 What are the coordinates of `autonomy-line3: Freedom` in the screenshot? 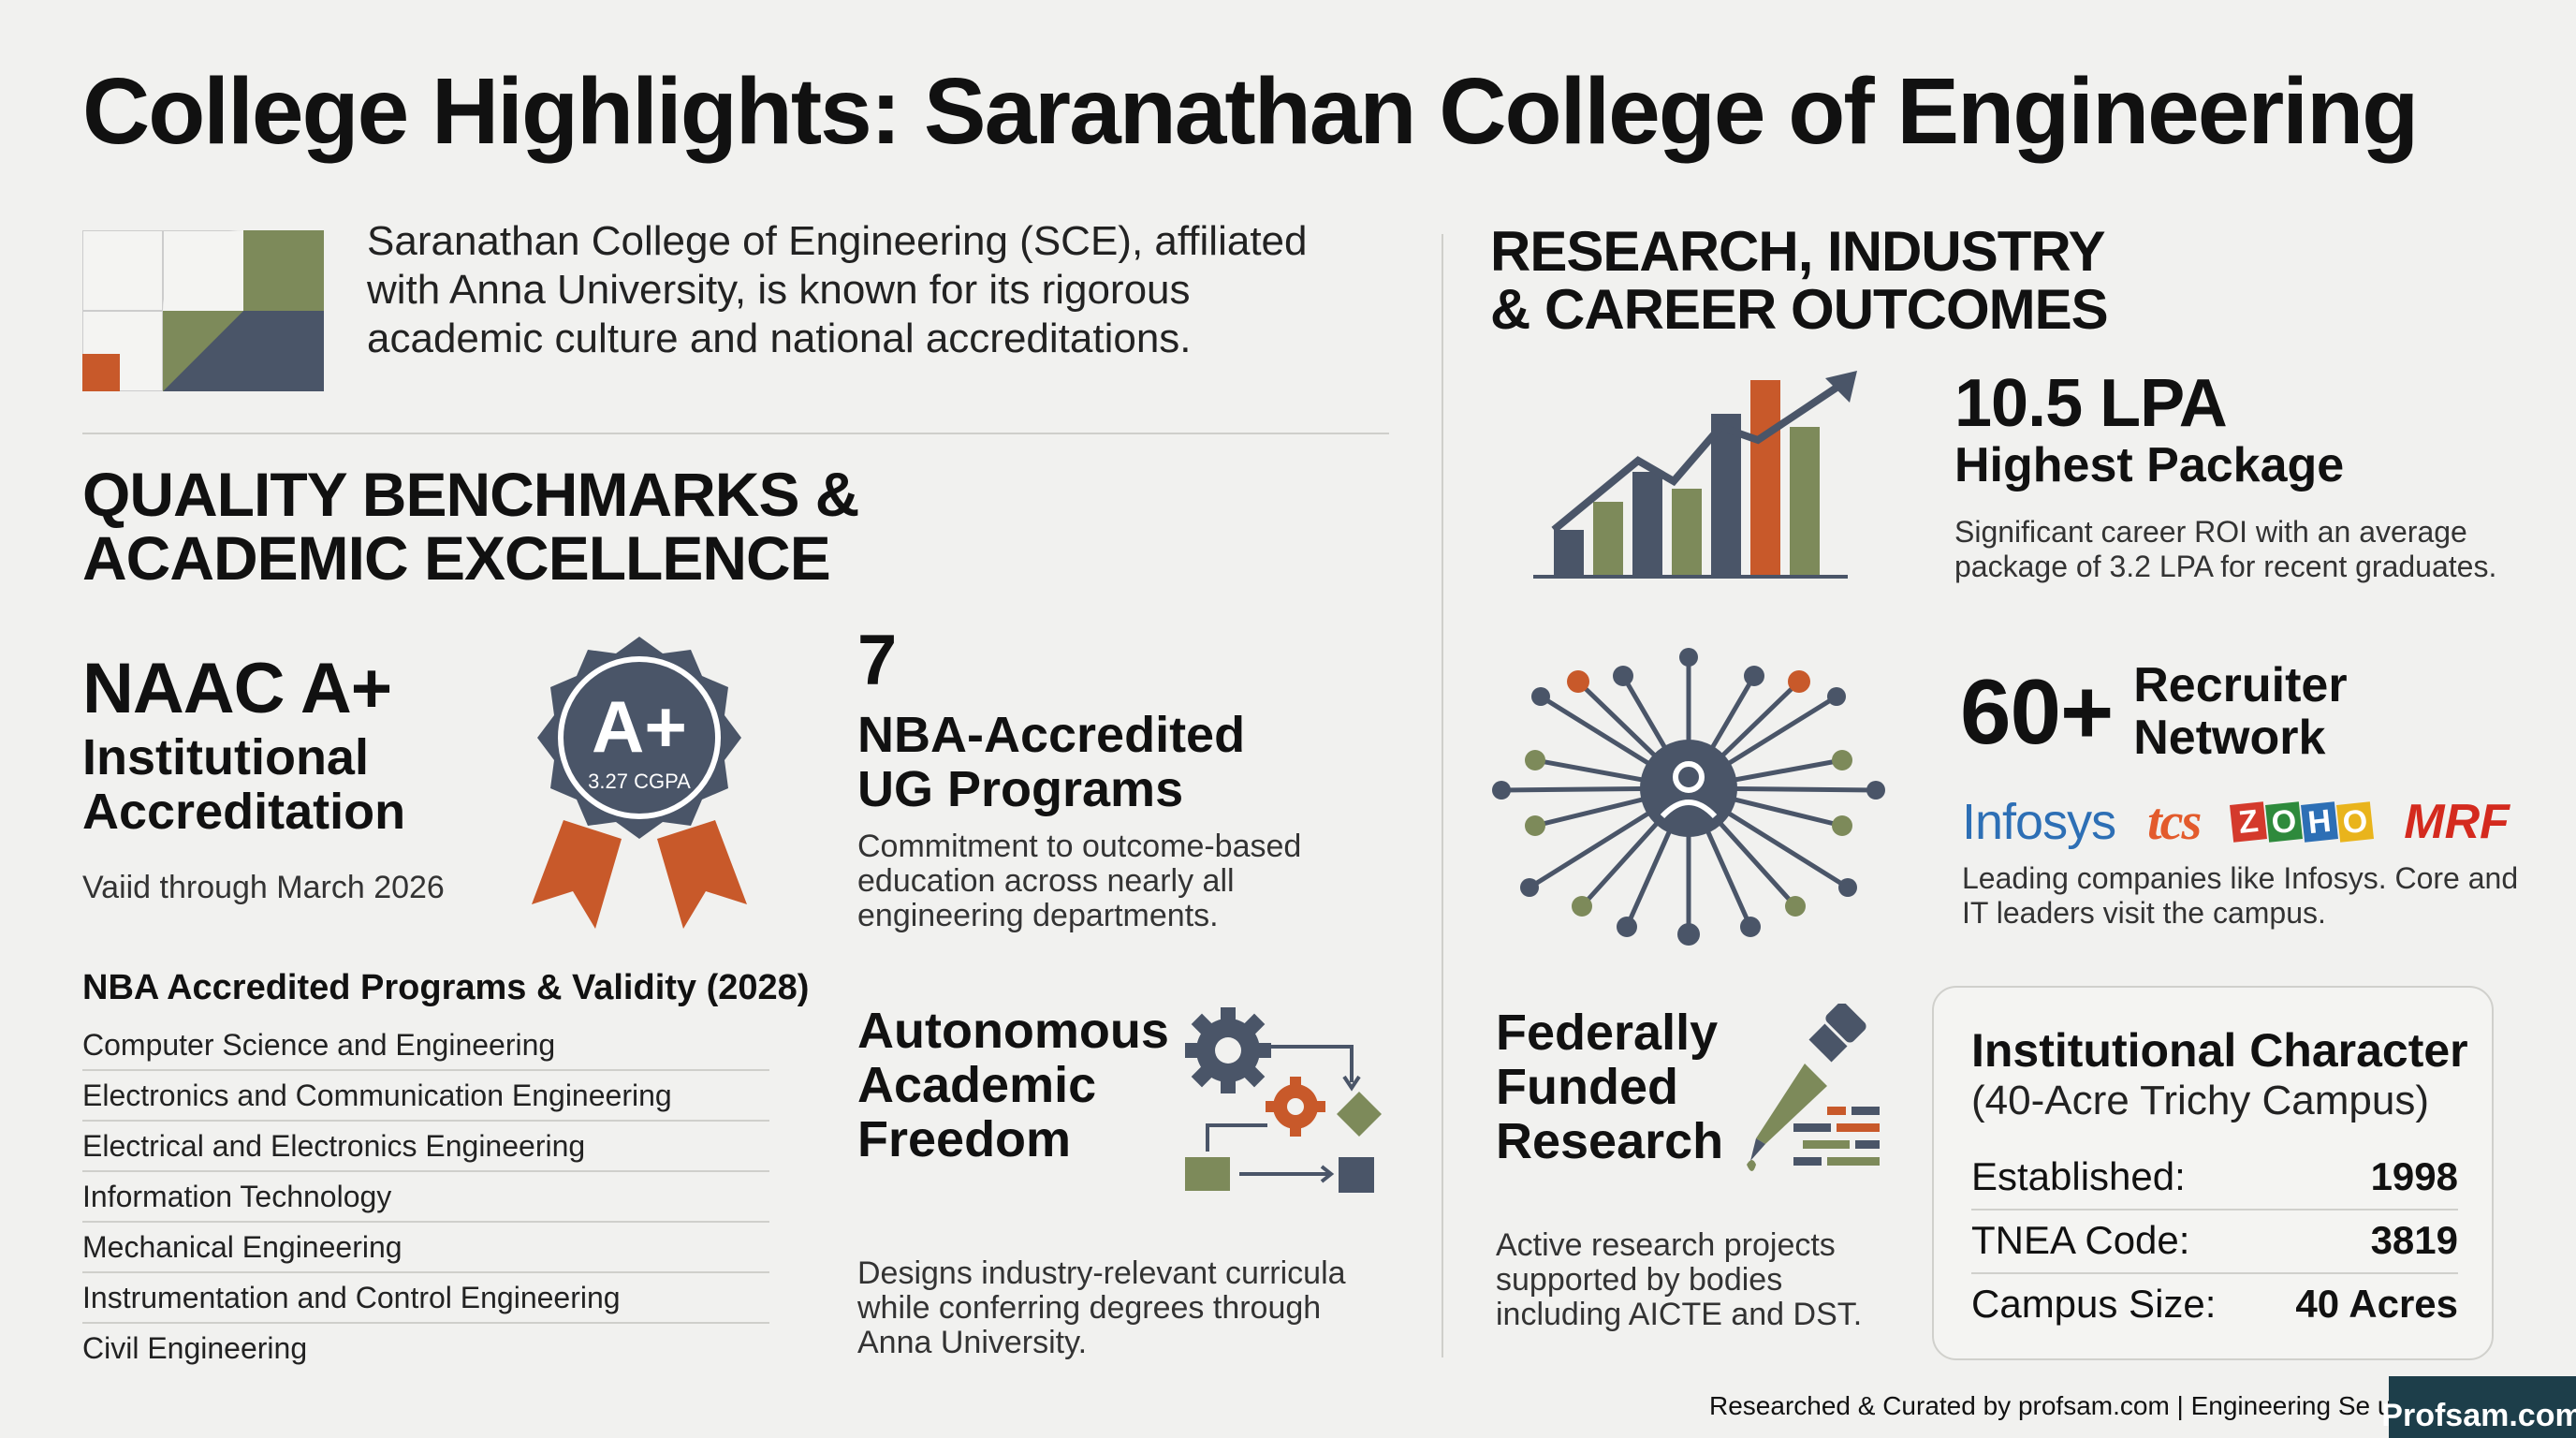 It's located at (965, 1139).